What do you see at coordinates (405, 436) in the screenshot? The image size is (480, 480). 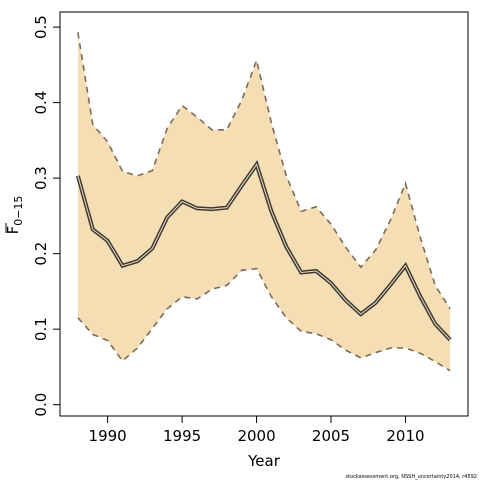 I see `x-tick-label-2010: 2010` at bounding box center [405, 436].